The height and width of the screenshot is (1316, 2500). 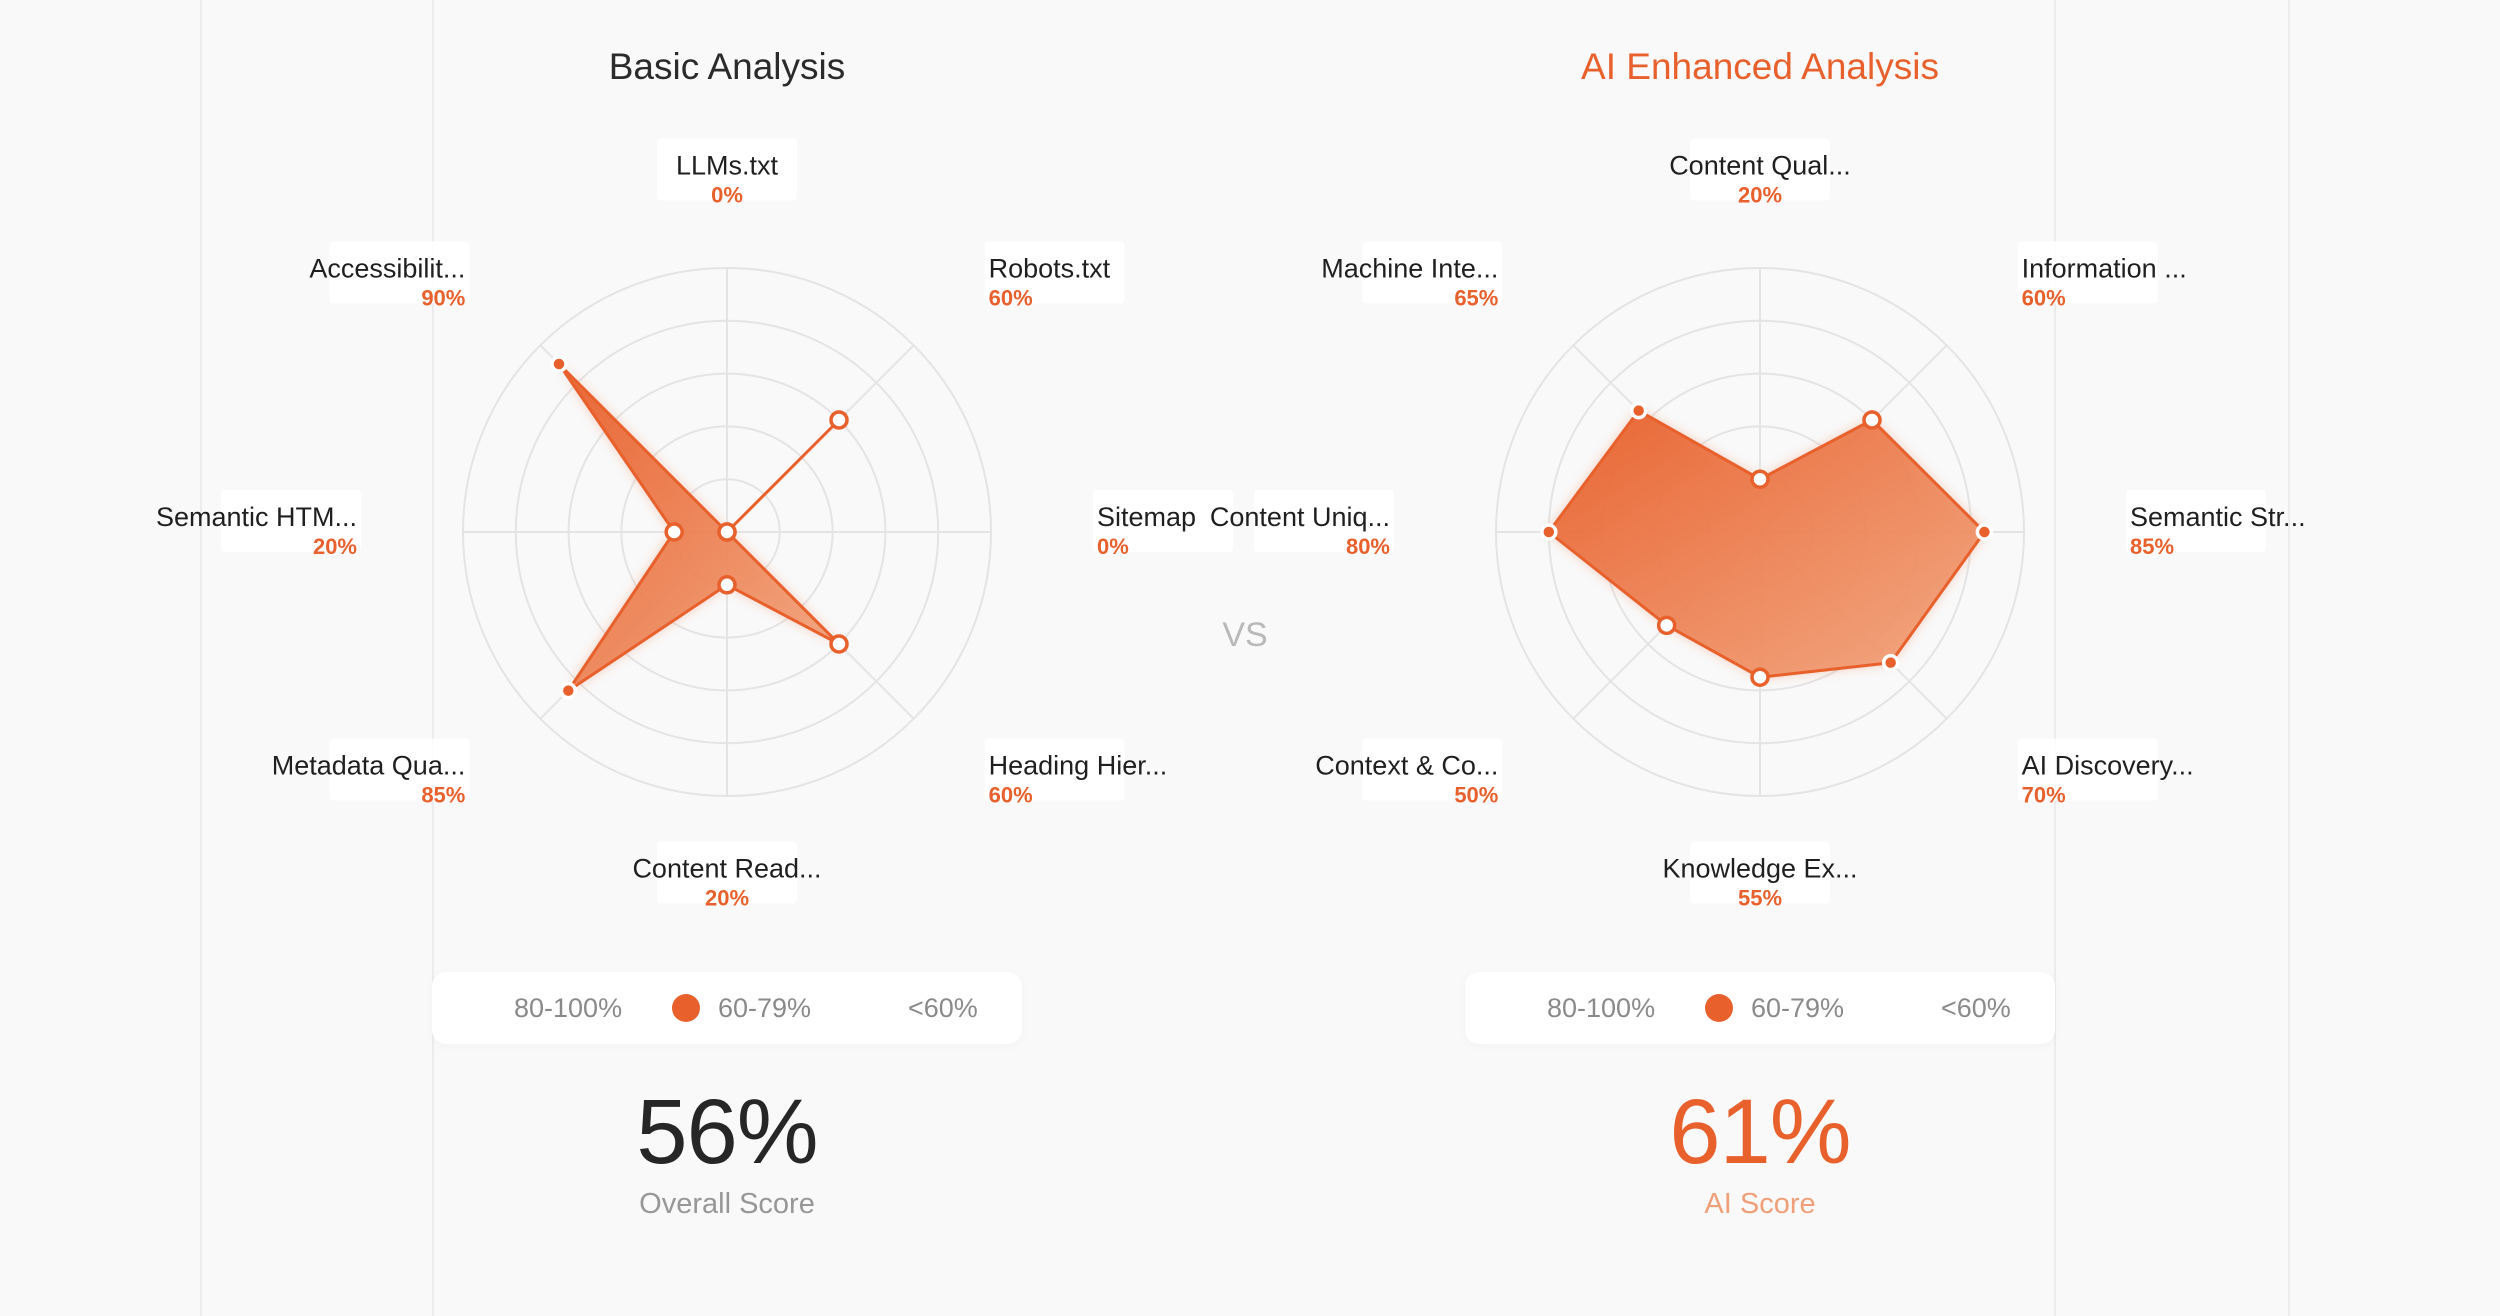 I want to click on radar-axis-label: Information ...60%, so click(x=2102, y=275).